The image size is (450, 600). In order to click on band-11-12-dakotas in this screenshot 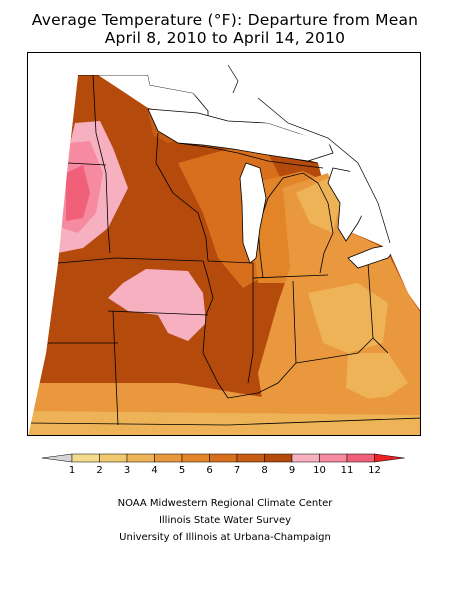, I will do `click(78, 193)`.